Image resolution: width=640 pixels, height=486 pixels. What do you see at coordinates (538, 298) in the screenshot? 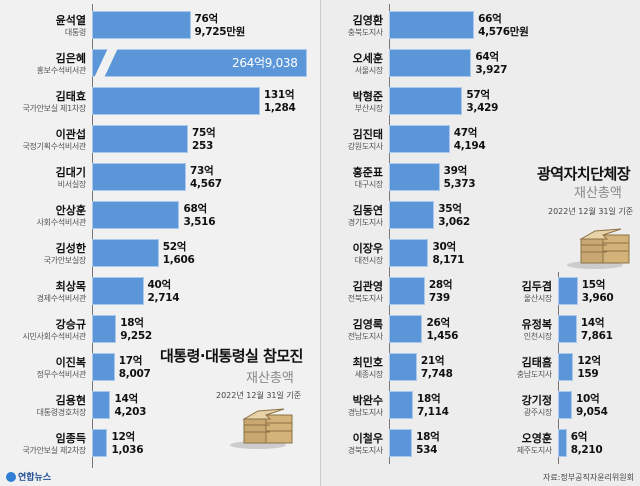
I see `official-role: 울산시장` at bounding box center [538, 298].